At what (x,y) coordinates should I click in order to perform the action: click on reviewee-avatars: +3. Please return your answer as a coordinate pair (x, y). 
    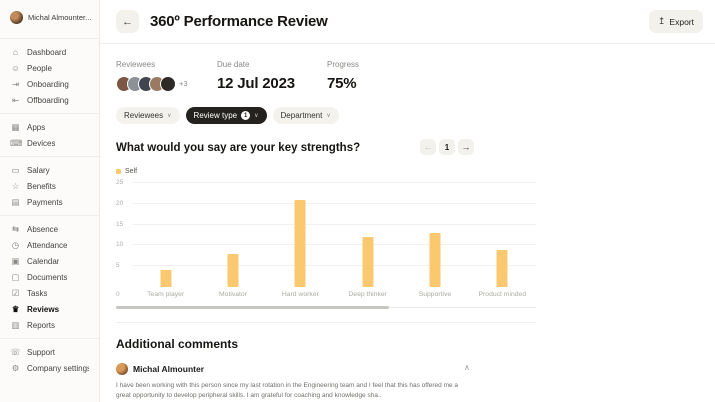
    Looking at the image, I should click on (166, 83).